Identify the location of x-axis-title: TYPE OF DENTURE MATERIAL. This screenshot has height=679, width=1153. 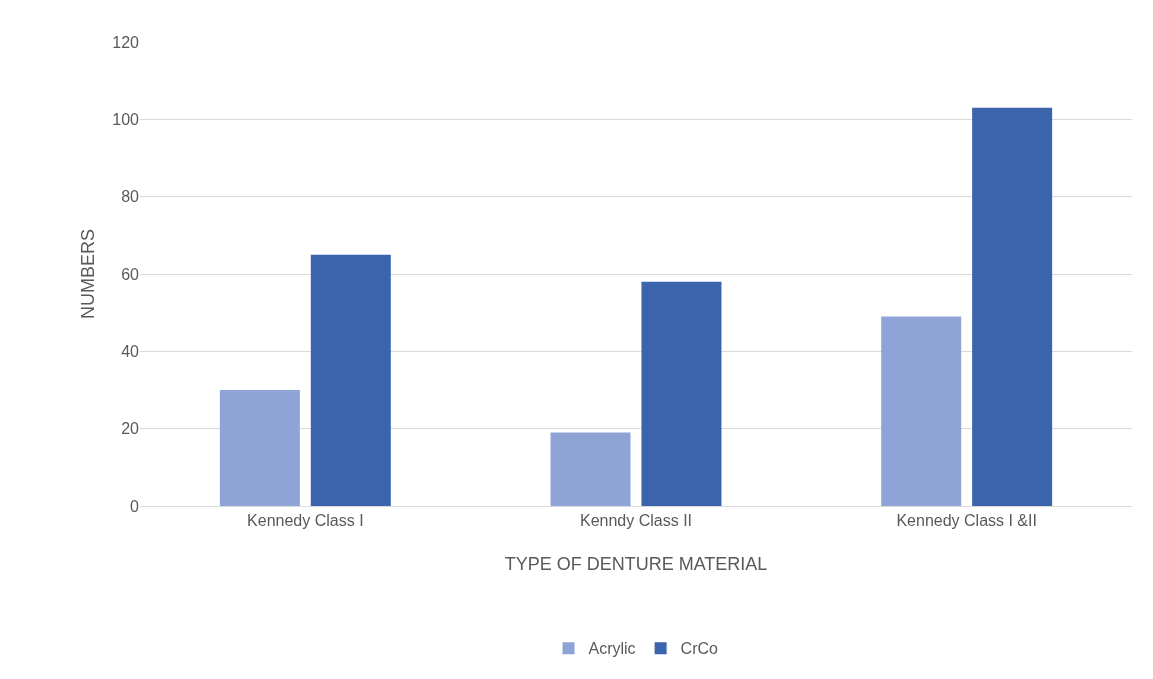
(636, 564).